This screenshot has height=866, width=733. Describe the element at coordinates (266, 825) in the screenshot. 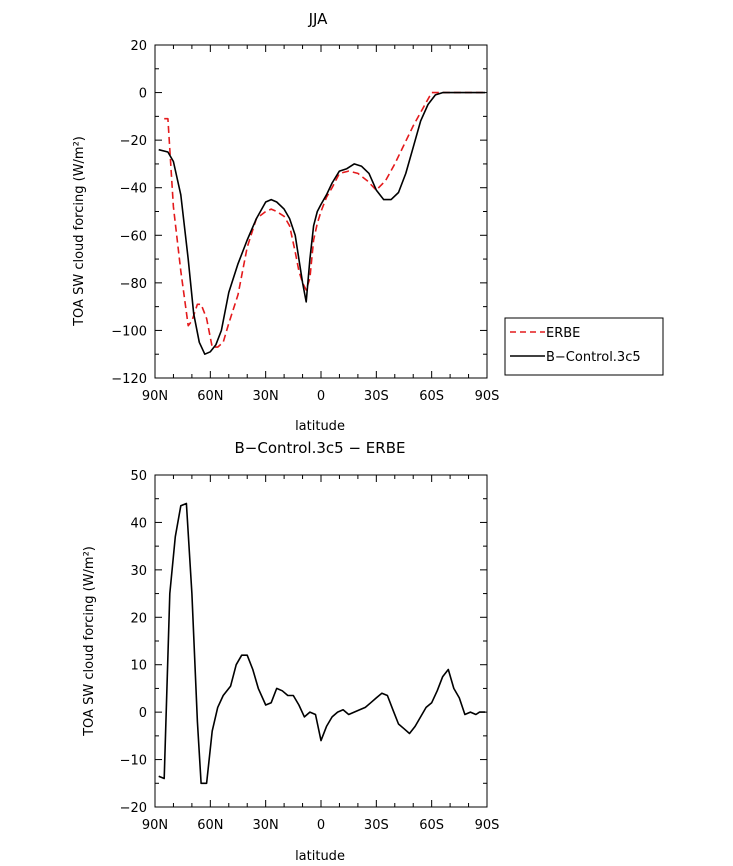

I see `bottom-xtick-label: 30N` at that location.